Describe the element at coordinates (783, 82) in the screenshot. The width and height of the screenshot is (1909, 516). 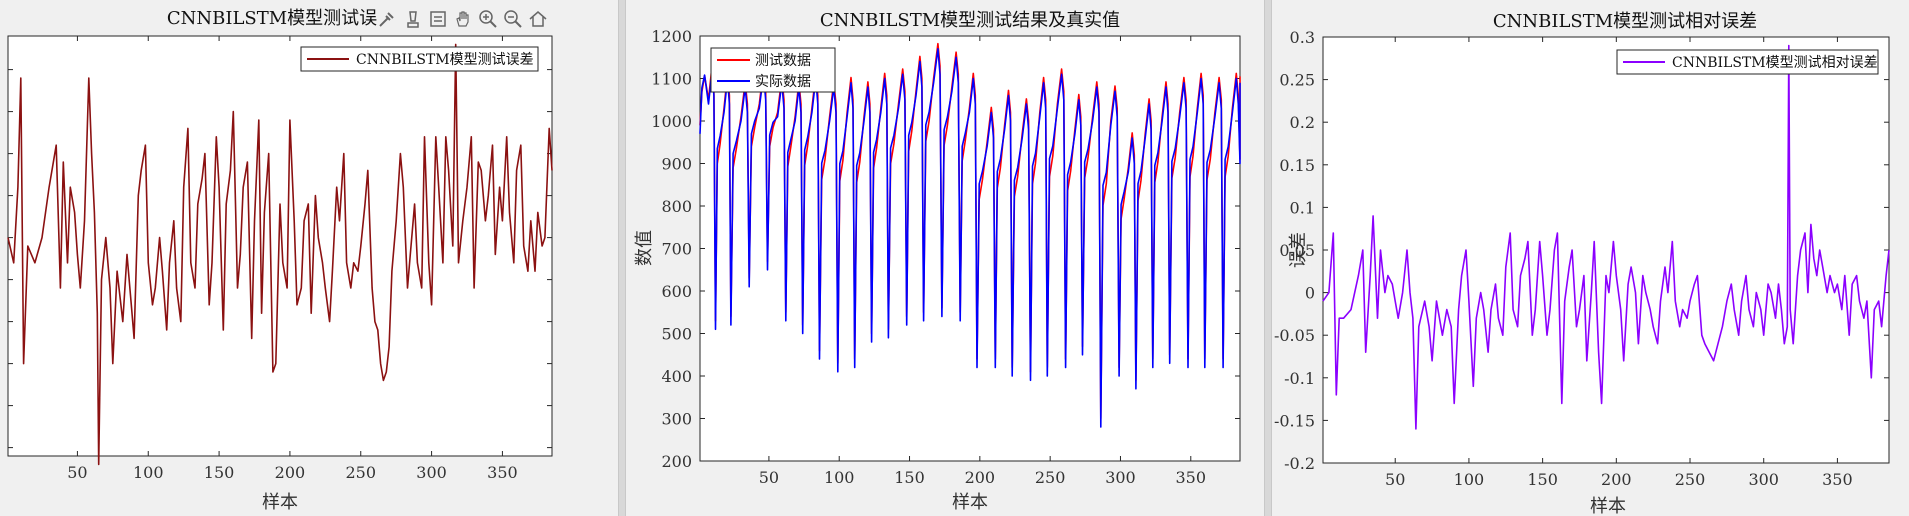
I see `legend-label: 实际数据` at that location.